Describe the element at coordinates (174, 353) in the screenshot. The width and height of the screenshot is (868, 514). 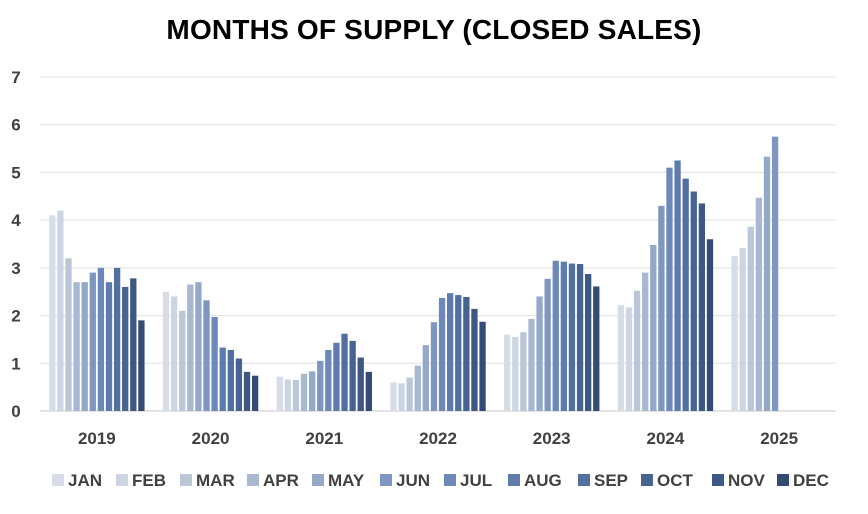
I see `bar-feb-2020` at that location.